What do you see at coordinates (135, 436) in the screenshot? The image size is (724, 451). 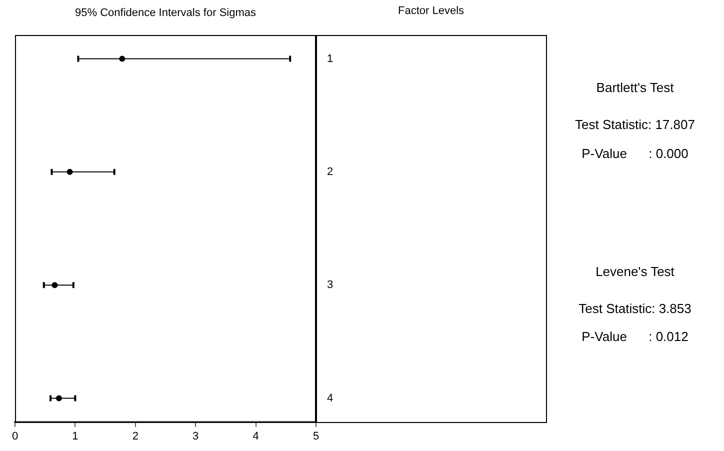 I see `x-tick-label: 2` at bounding box center [135, 436].